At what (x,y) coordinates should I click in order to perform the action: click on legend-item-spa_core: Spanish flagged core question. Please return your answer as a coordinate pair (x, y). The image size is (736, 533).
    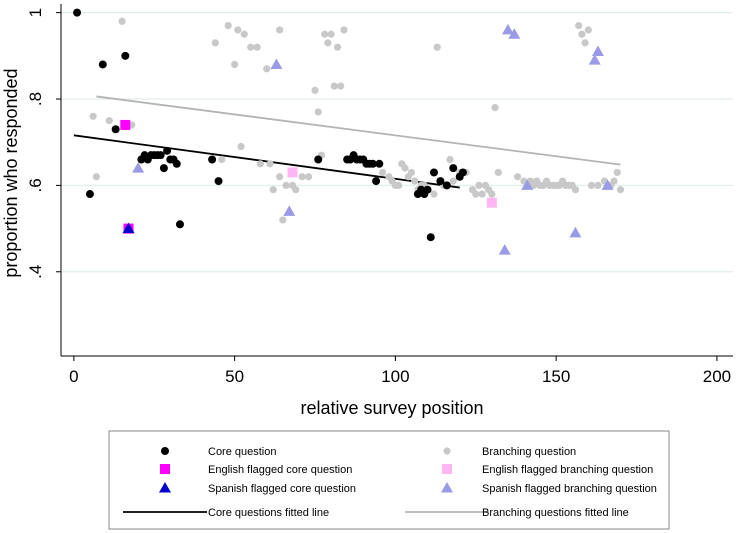
    Looking at the image, I should click on (257, 488).